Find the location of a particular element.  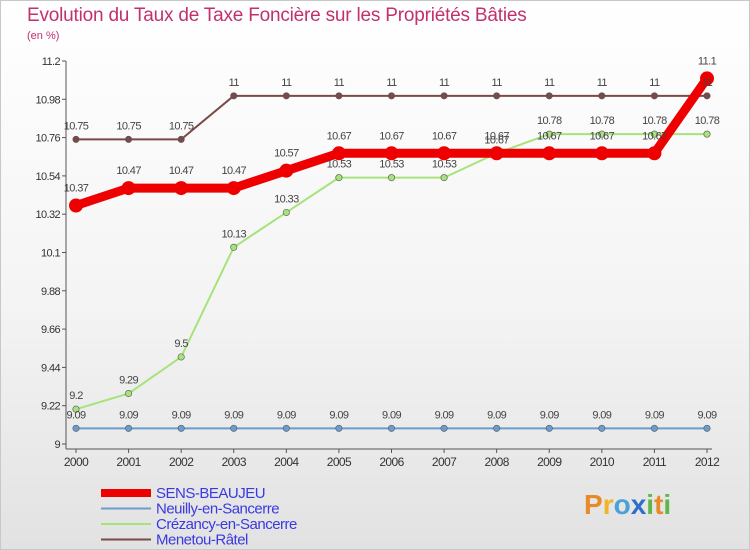

y-tick-label: 9.88 is located at coordinates (50, 292).